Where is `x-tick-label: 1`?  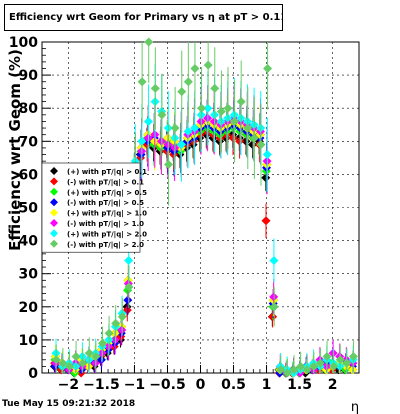
x-tick-label: 1 is located at coordinates (267, 385).